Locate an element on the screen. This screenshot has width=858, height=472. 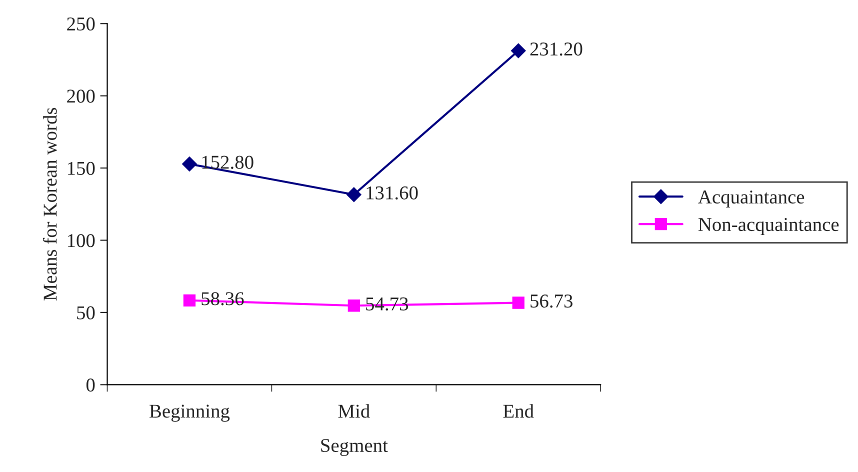
y-tick-label: 0 is located at coordinates (90, 385).